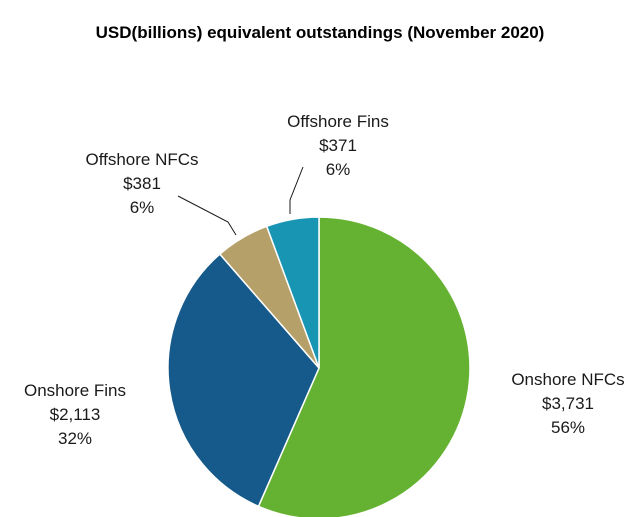  I want to click on slice-label-name-offshore-fins: Offshore Fins, so click(338, 121).